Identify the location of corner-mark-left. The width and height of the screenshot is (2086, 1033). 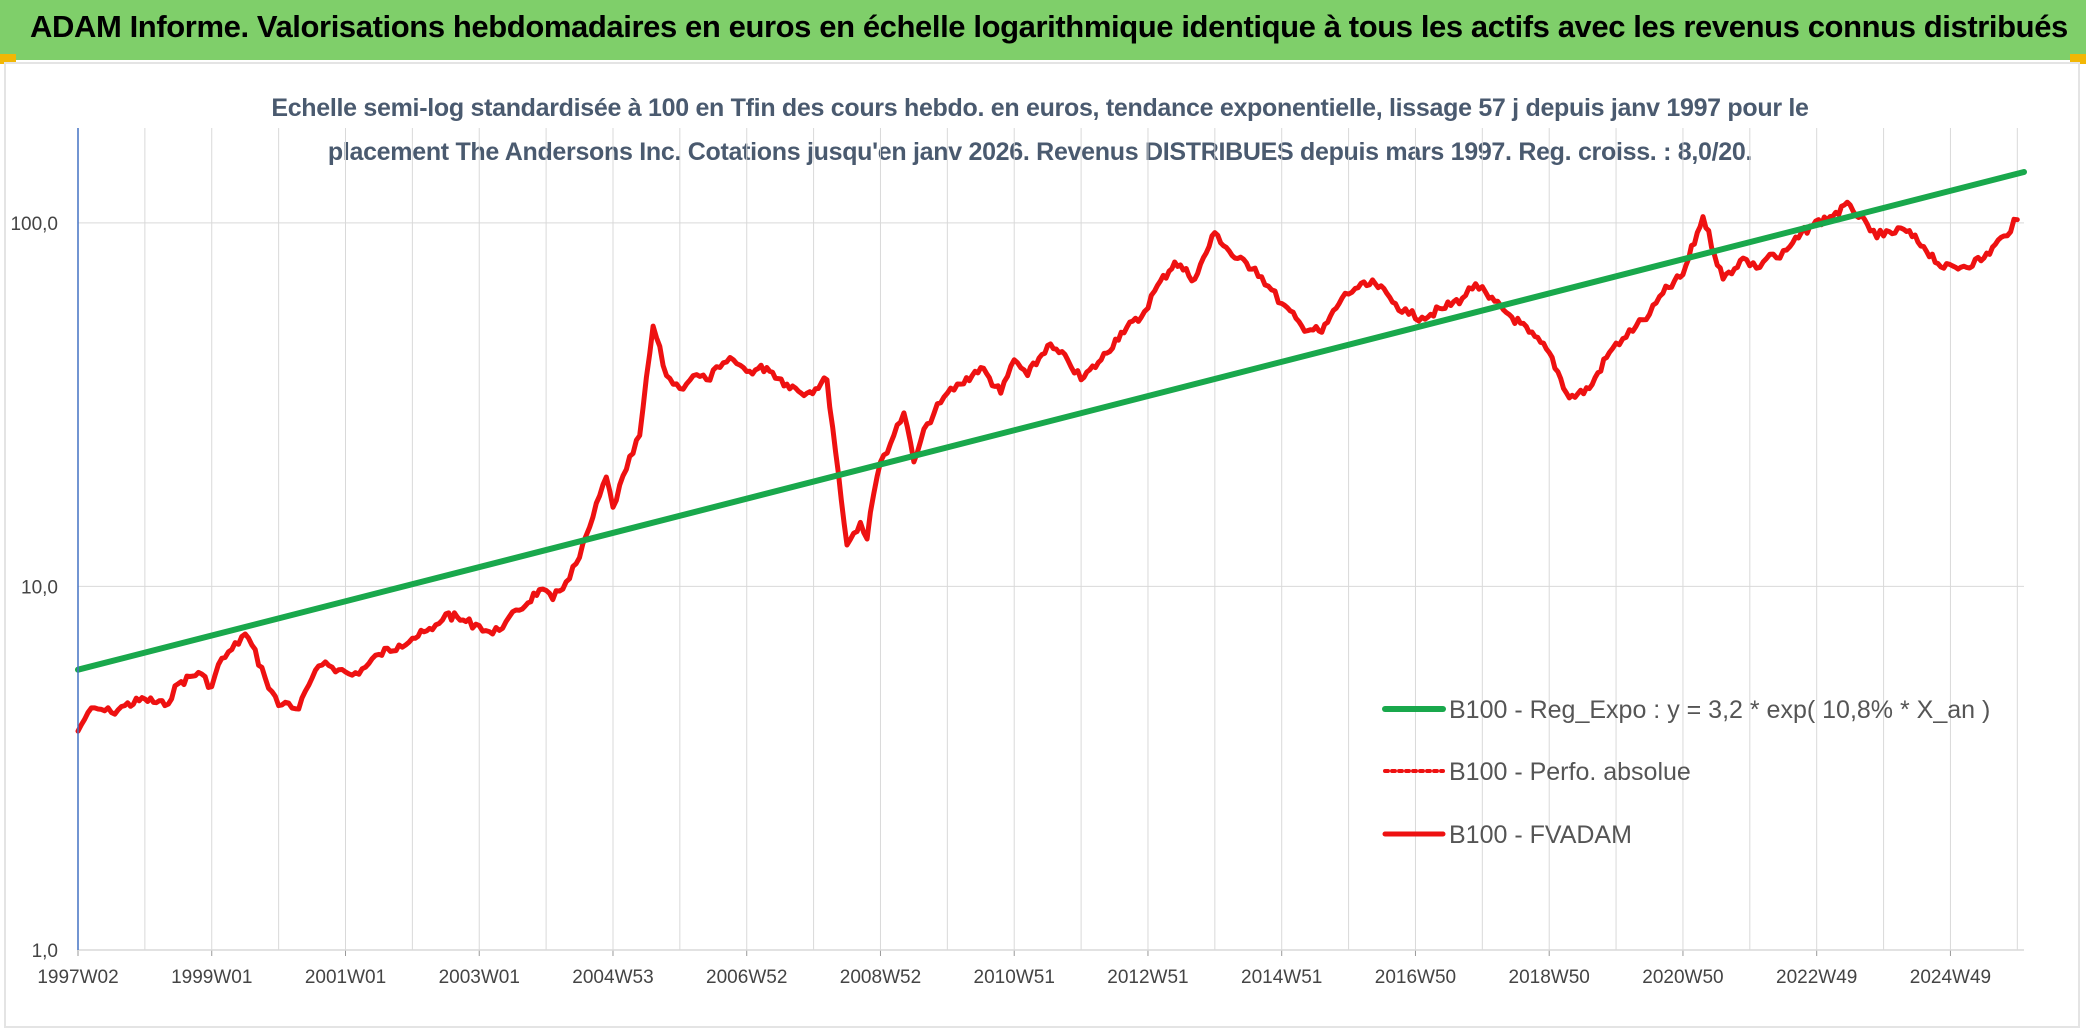
(8, 59).